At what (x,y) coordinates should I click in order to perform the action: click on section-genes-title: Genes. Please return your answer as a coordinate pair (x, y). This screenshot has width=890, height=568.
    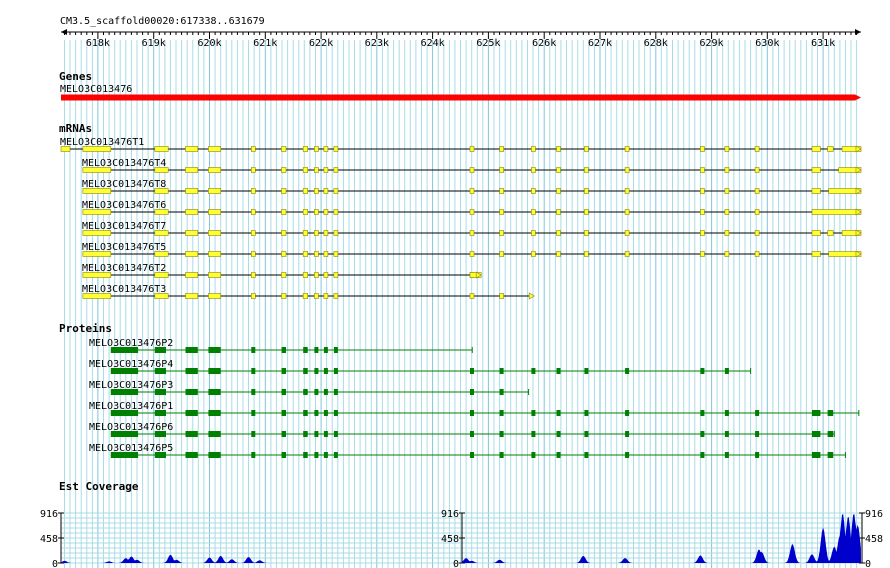
    Looking at the image, I should click on (75, 76).